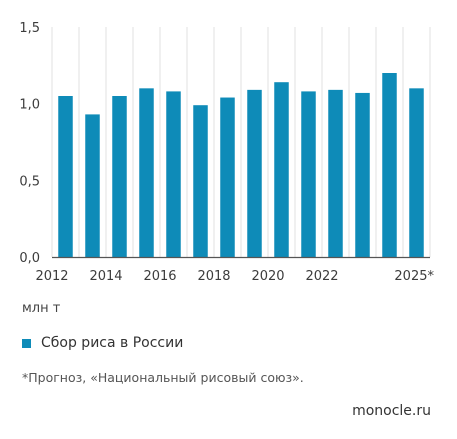  What do you see at coordinates (267, 276) in the screenshot?
I see `x-tick-label: 2020` at bounding box center [267, 276].